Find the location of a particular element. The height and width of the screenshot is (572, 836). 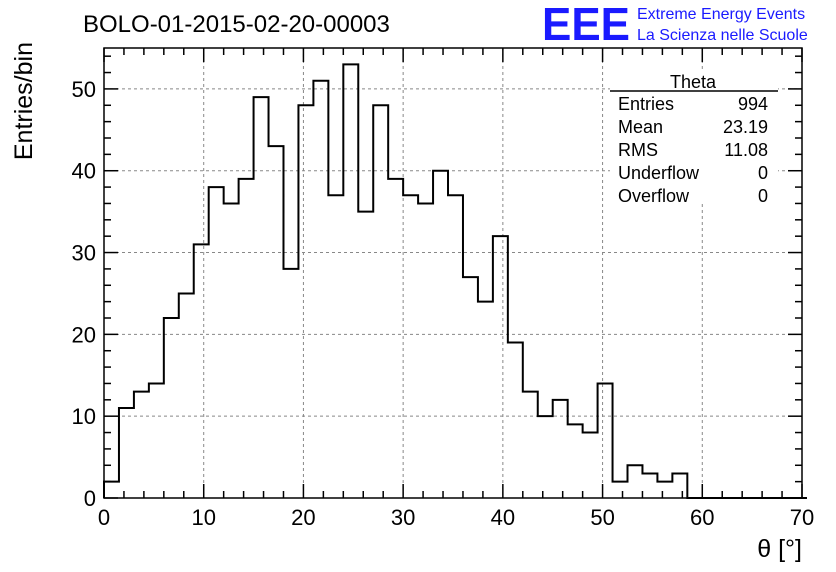

x-tick-label: 50 is located at coordinates (602, 517).